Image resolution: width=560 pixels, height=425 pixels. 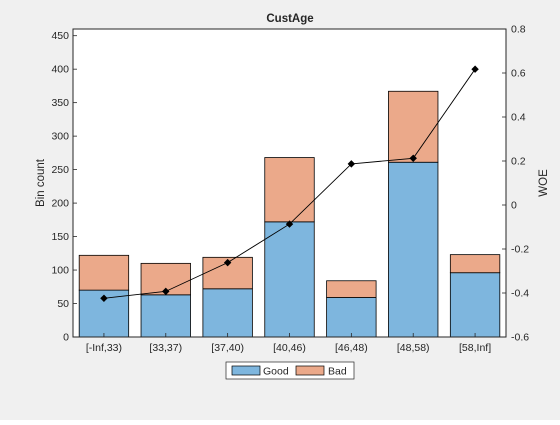 I want to click on left-tick-label: 150, so click(x=60, y=237).